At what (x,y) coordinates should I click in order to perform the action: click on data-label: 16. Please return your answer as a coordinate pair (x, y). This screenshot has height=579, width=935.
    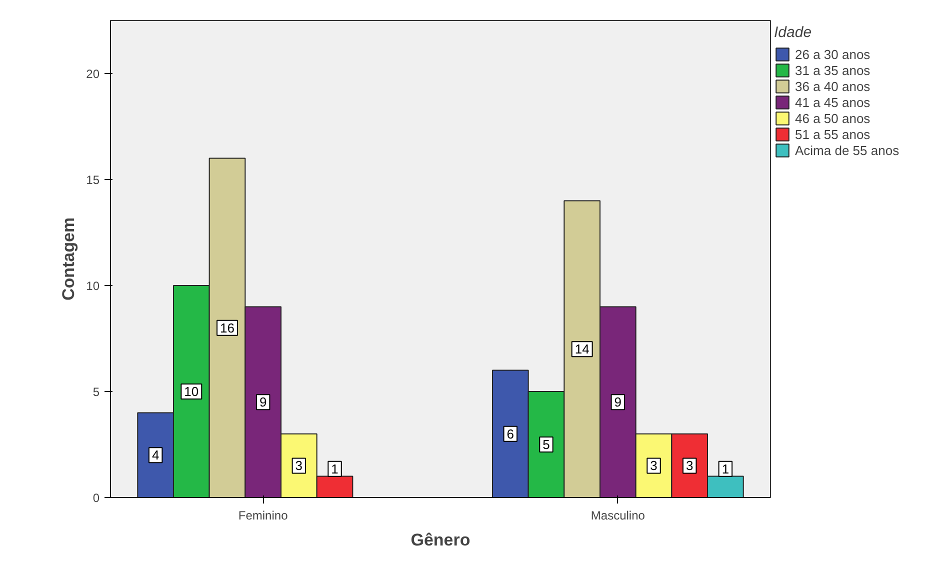
    Looking at the image, I should click on (227, 328).